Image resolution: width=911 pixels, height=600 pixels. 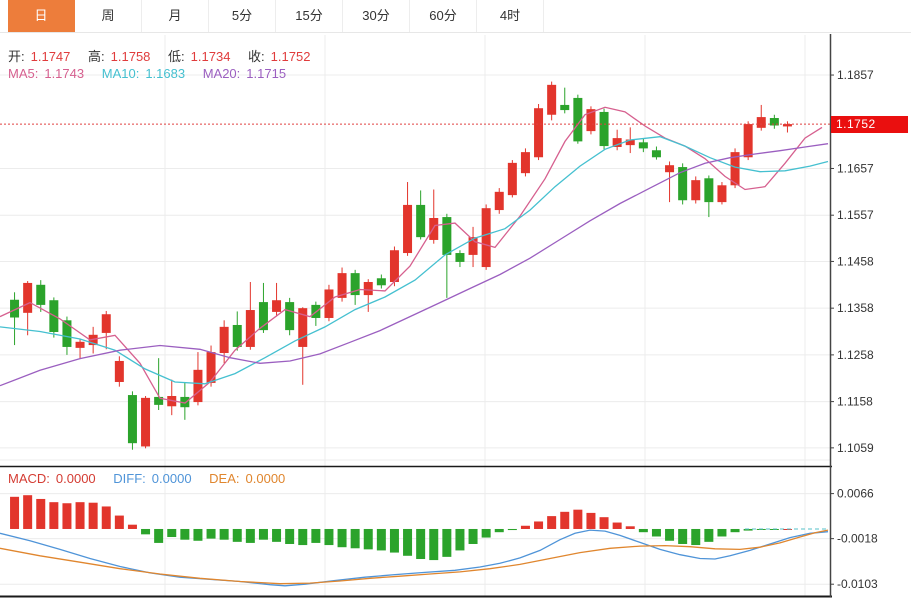 What do you see at coordinates (857, 539) in the screenshot?
I see `axis-label: -0.0018` at bounding box center [857, 539].